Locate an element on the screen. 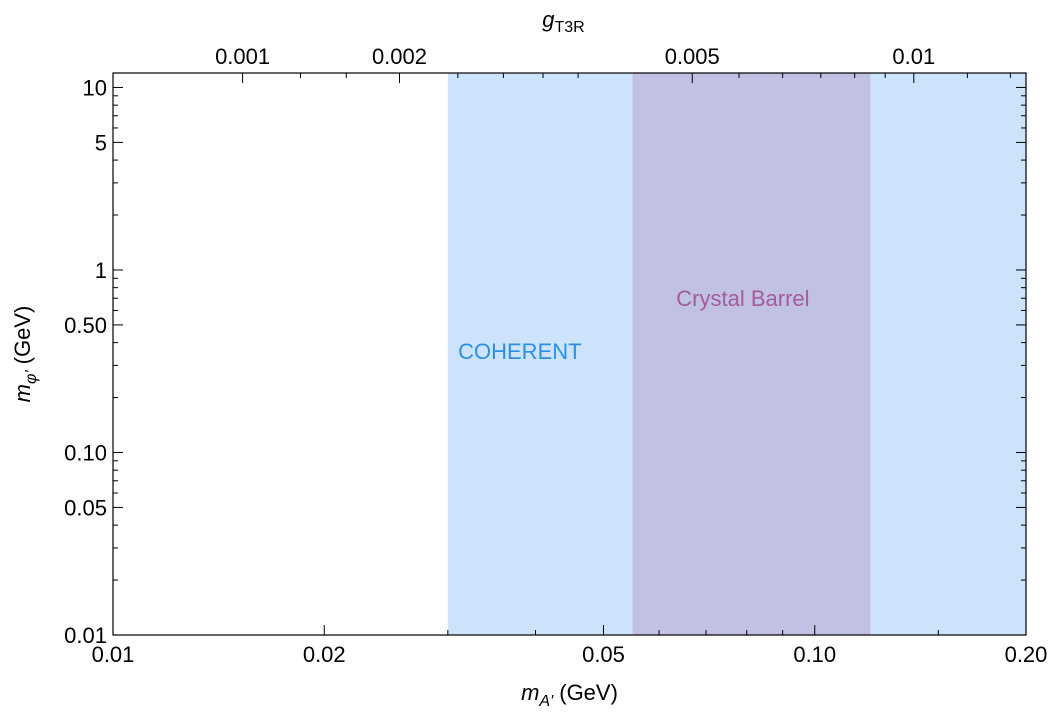 The height and width of the screenshot is (715, 1054). y-tick-label: 10 is located at coordinates (95, 87).